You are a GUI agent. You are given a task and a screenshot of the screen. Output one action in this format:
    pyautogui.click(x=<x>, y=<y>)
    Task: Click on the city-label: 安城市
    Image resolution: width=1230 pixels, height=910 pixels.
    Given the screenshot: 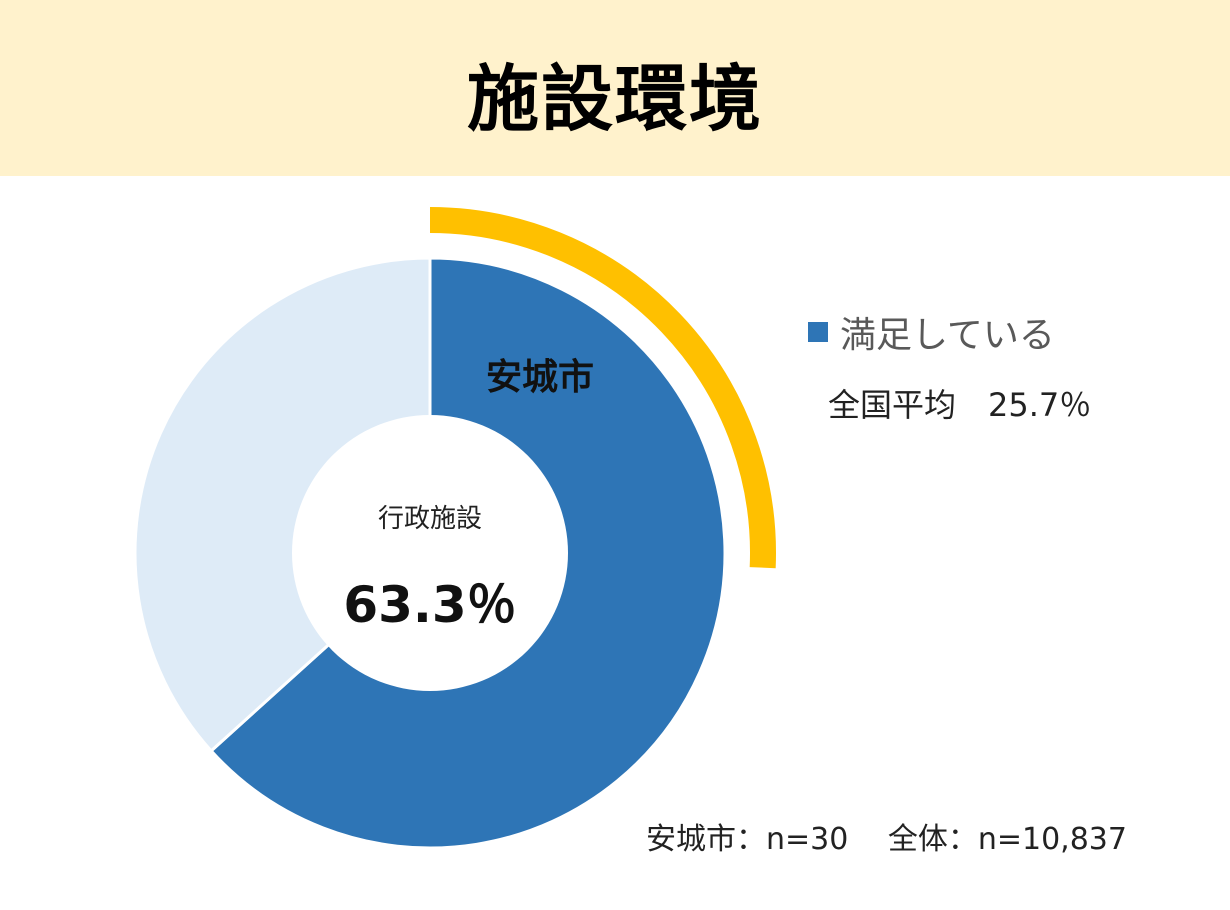 What is the action you would take?
    pyautogui.click(x=539, y=377)
    